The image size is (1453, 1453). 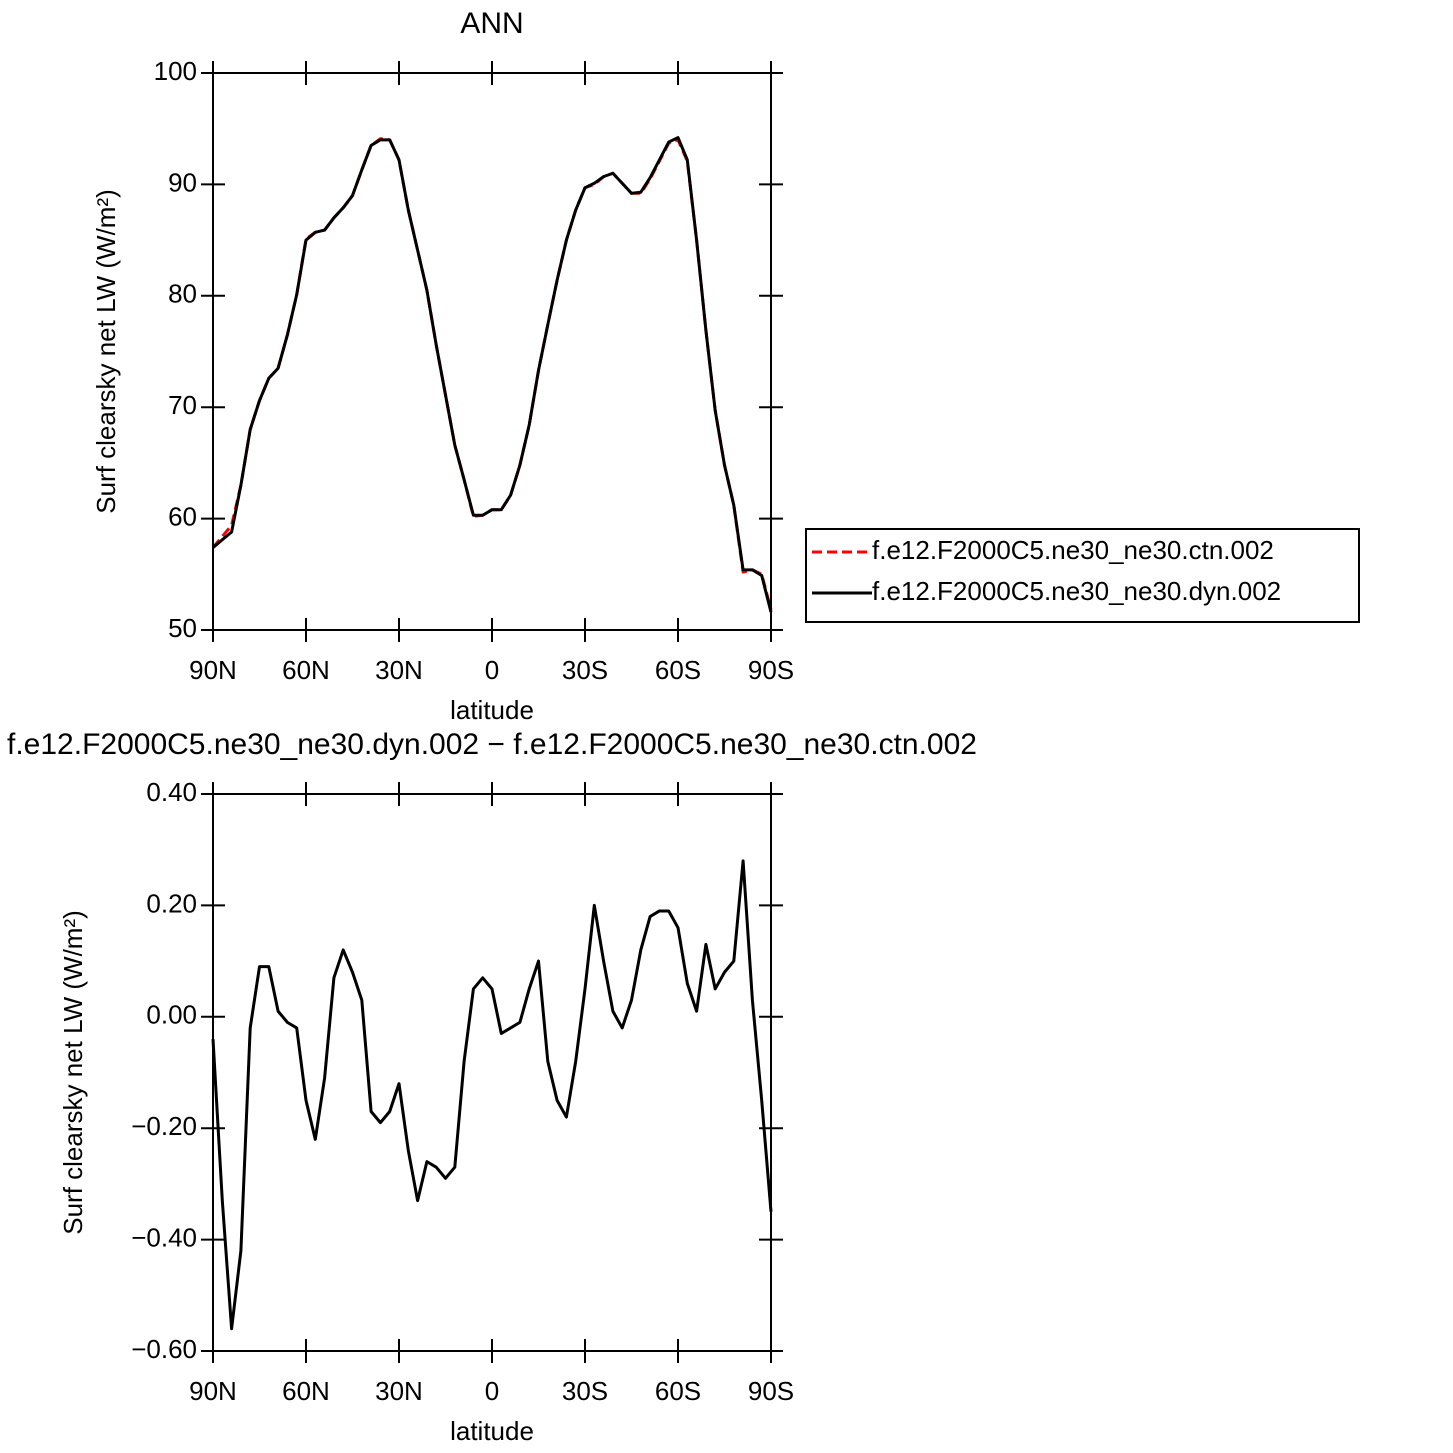 I want to click on y-tick-label: −0.60, so click(x=164, y=1349).